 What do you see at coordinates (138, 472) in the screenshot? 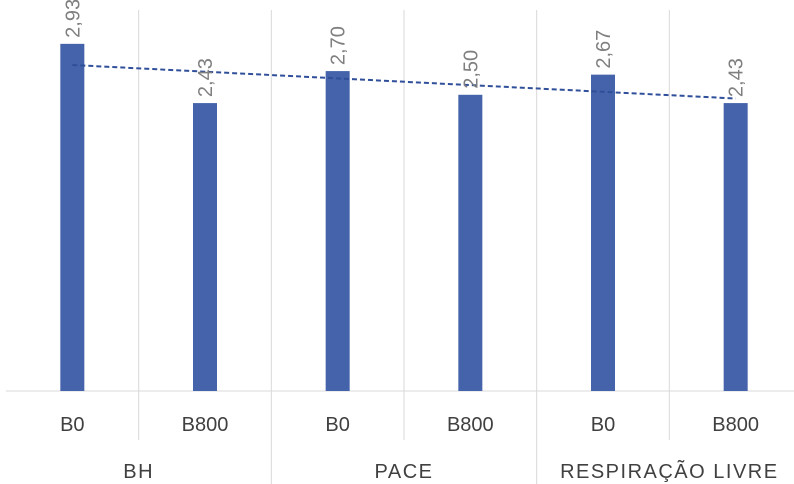
I see `group-label: BH` at bounding box center [138, 472].